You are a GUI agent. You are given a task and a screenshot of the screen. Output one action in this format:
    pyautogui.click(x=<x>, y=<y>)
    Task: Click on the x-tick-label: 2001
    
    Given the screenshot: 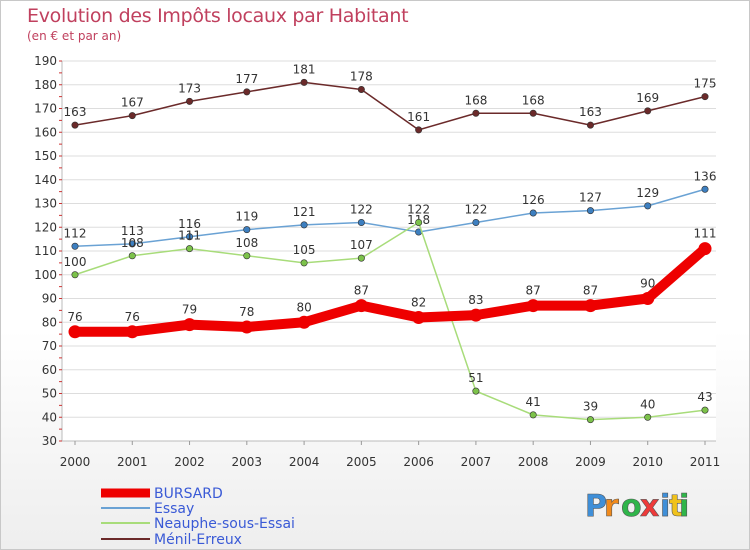 What is the action you would take?
    pyautogui.click(x=132, y=462)
    